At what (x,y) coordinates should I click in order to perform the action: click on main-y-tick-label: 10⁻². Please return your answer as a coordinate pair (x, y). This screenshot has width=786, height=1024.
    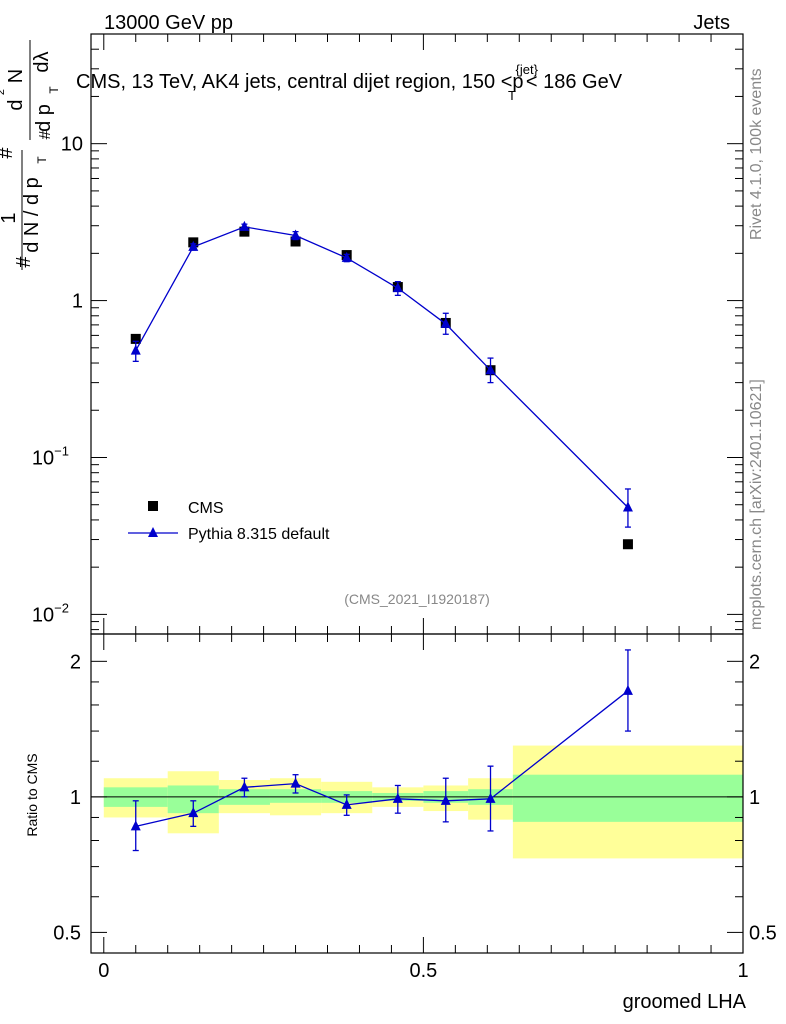
    Looking at the image, I should click on (50, 613).